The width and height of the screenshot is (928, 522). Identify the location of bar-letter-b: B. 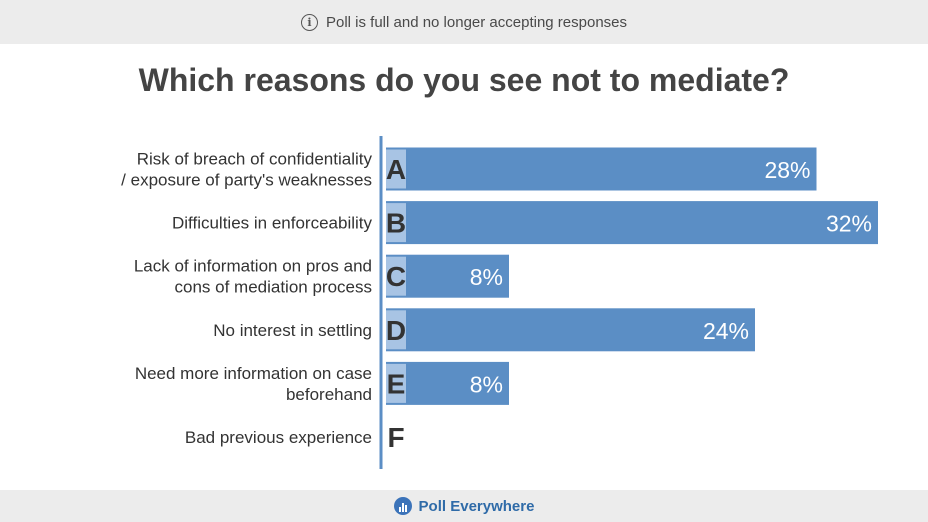
(396, 223).